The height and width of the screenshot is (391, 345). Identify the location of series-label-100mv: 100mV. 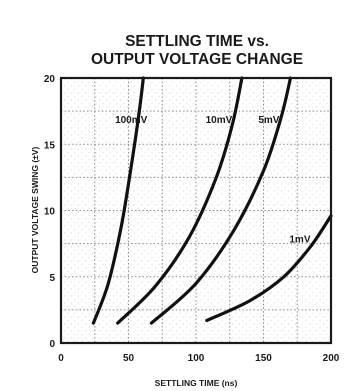
(131, 120).